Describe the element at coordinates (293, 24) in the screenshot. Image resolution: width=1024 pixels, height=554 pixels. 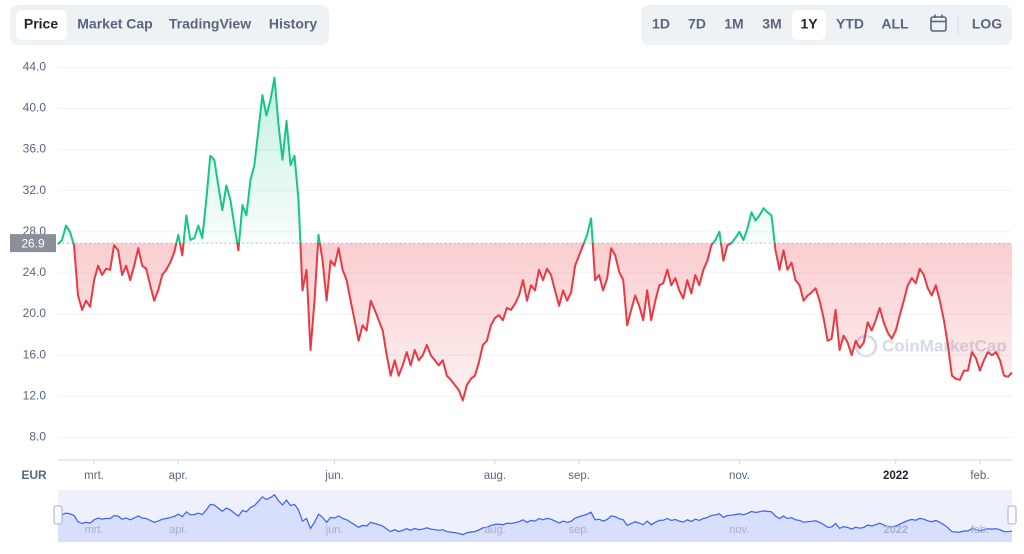
I see `tab: History` at that location.